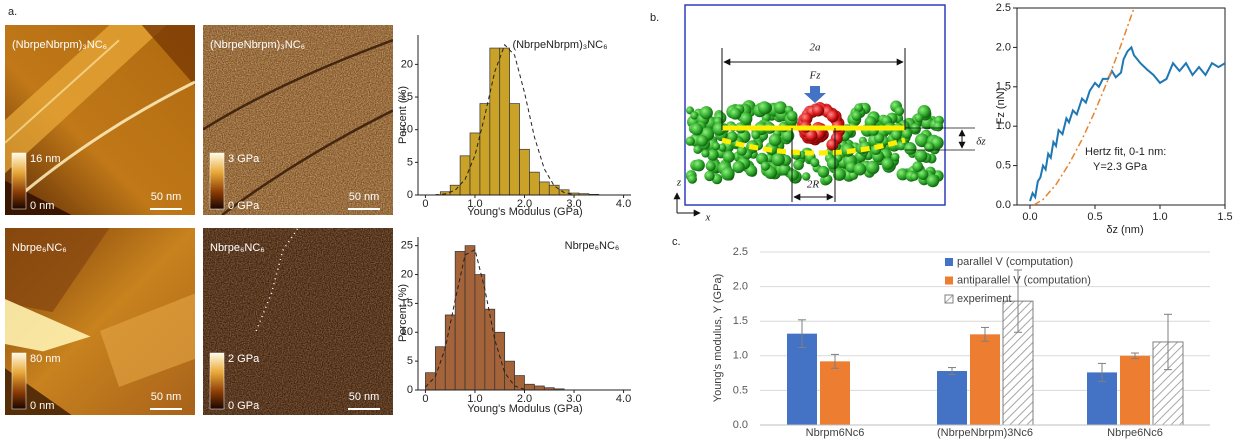 Image resolution: width=1242 pixels, height=440 pixels. Describe the element at coordinates (949, 262) in the screenshot. I see `legend-swatch` at that location.